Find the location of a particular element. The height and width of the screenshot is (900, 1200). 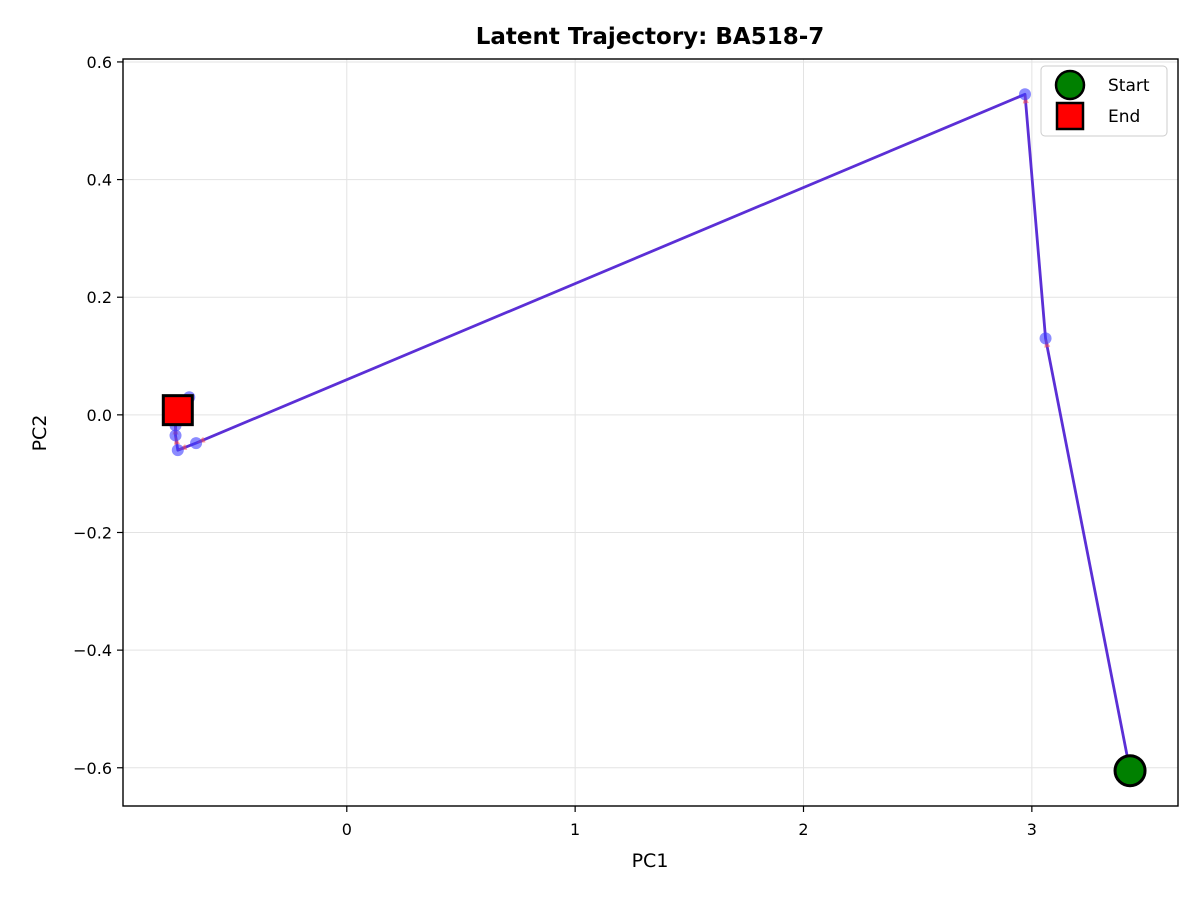

y-tick-label: −0.4 is located at coordinates (92, 650).